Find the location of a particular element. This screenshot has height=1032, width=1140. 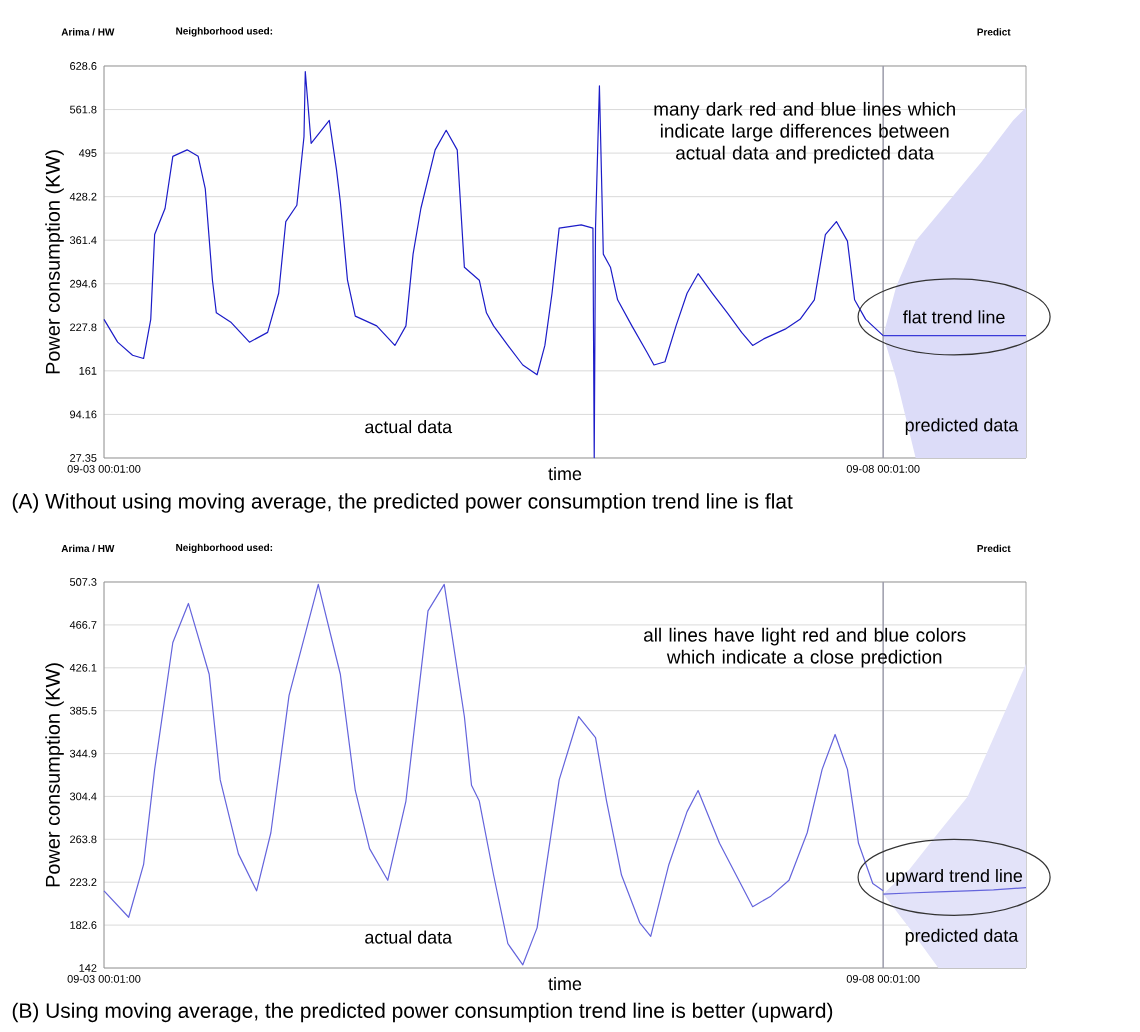

annotation: upward trend line is located at coordinates (954, 877).